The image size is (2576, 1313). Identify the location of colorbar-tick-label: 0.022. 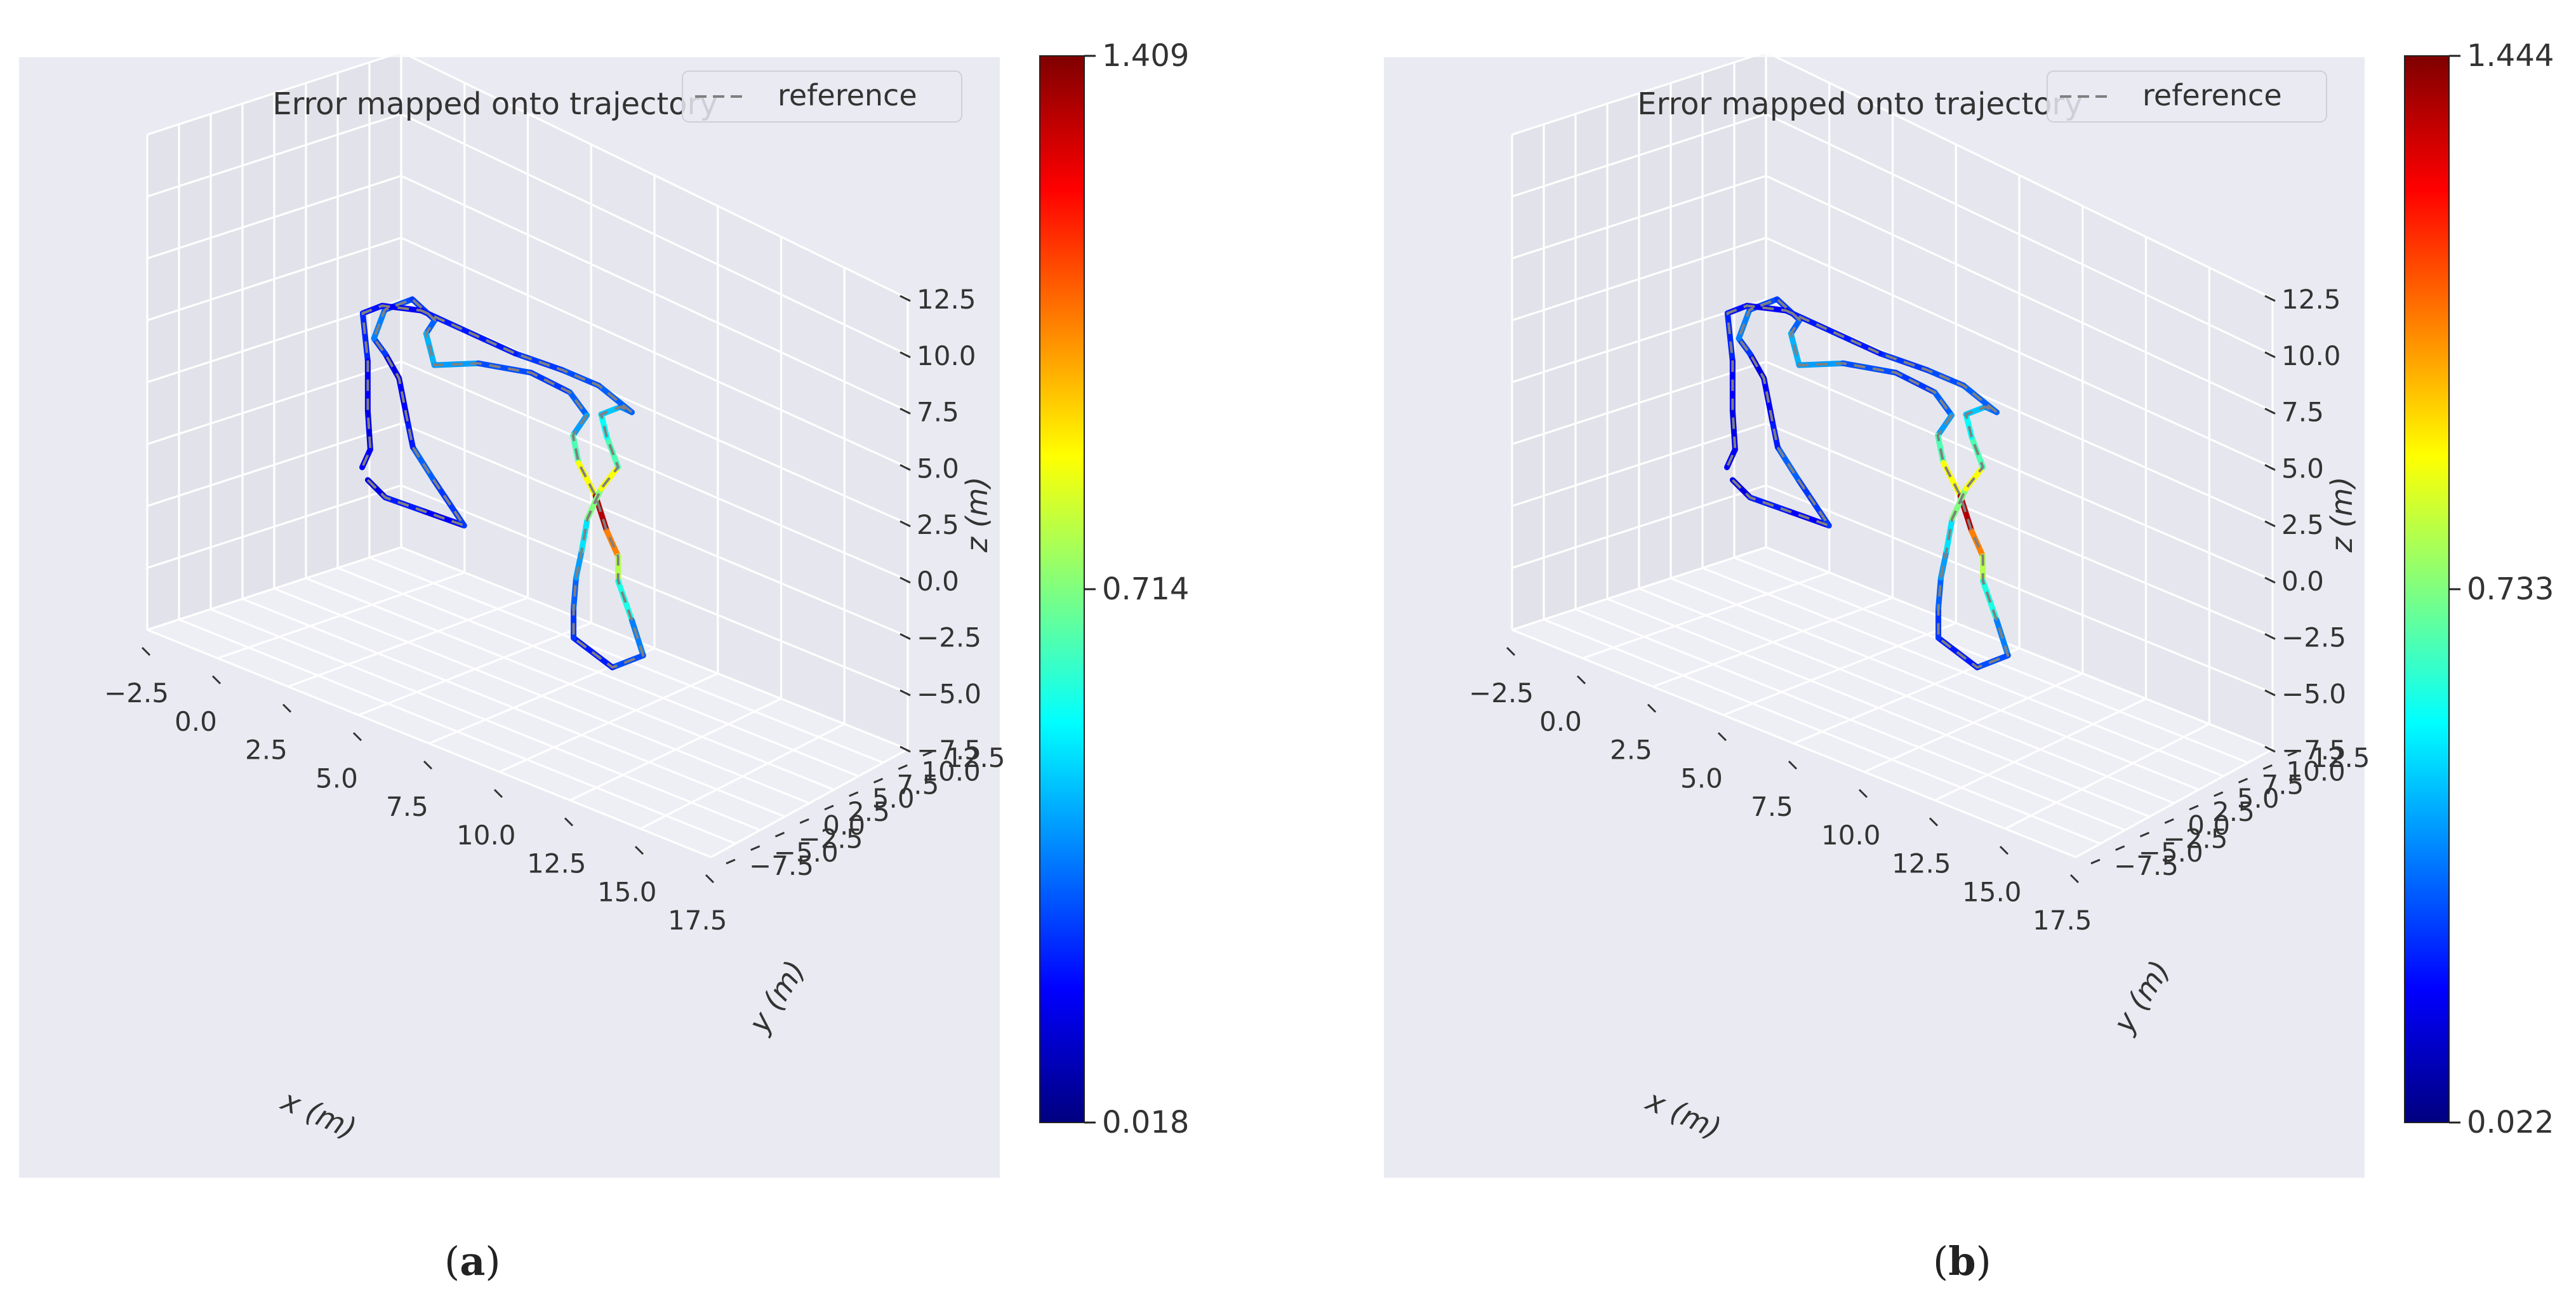
(2510, 1122).